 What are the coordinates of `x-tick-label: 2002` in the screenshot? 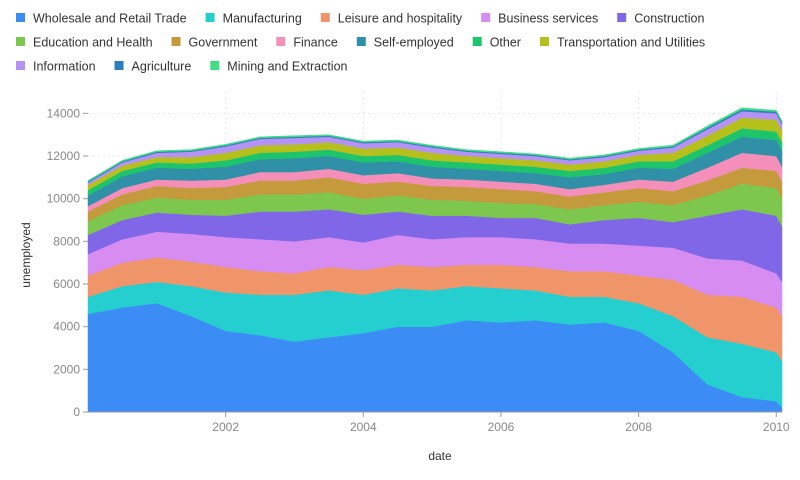 It's located at (225, 427).